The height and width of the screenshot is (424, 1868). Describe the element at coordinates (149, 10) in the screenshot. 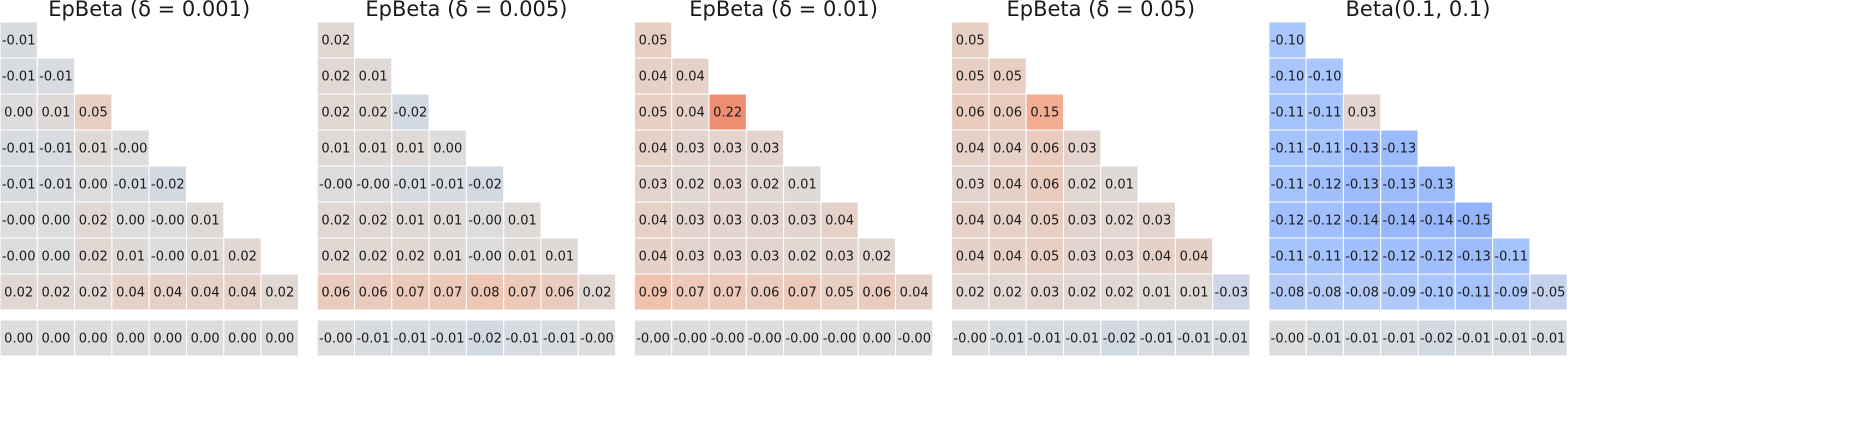

I see `panel-title: EpBeta (δ = 0.001)` at that location.